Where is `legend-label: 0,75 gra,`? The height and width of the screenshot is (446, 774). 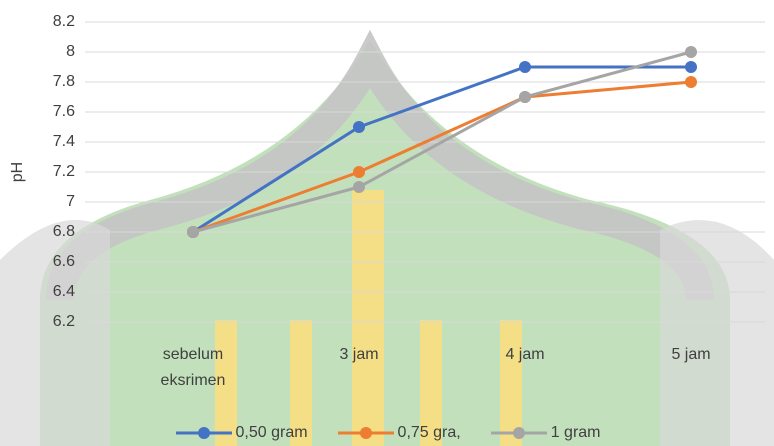 legend-label: 0,75 gra, is located at coordinates (429, 432).